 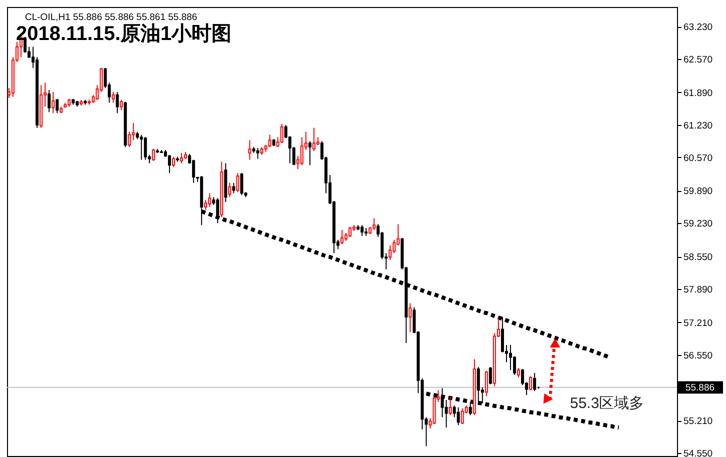 What do you see at coordinates (698, 192) in the screenshot?
I see `y-tick-label: 59.890` at bounding box center [698, 192].